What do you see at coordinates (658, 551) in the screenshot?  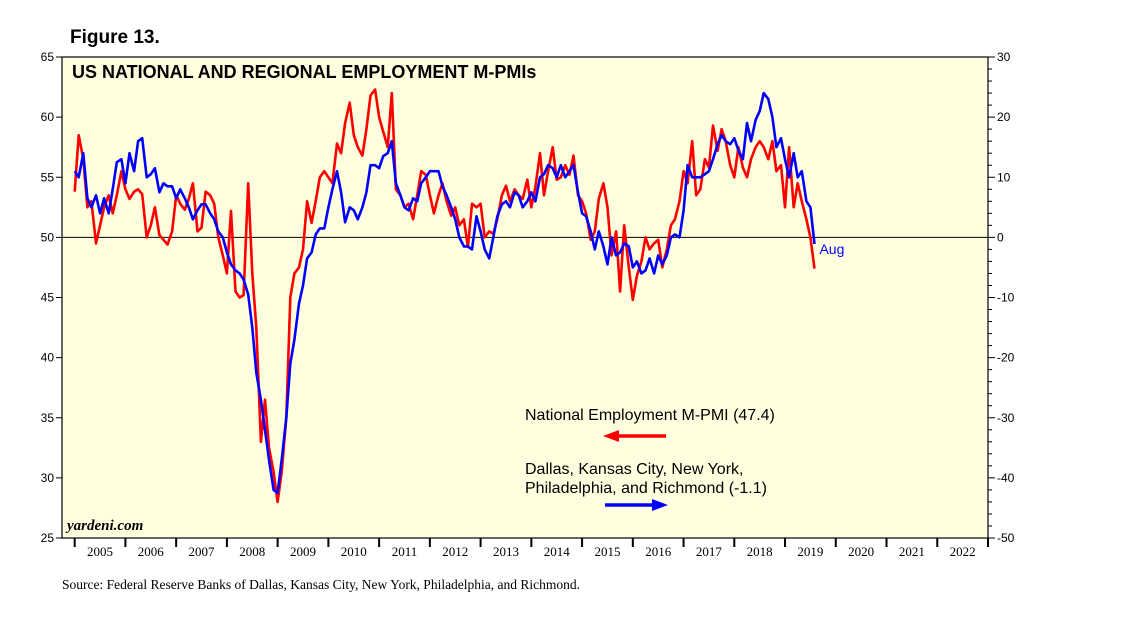 I see `x-tick-label: 2016` at bounding box center [658, 551].